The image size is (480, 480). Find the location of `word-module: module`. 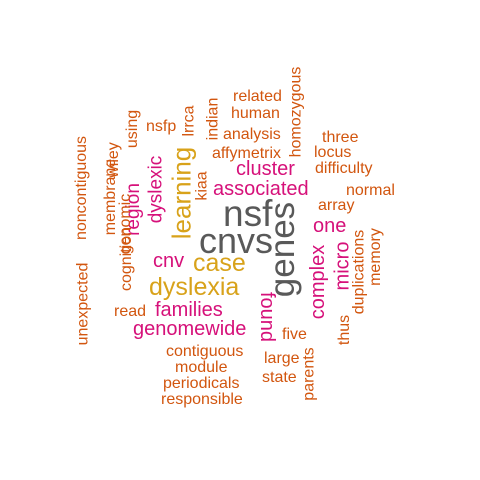

word-module: module is located at coordinates (201, 367).